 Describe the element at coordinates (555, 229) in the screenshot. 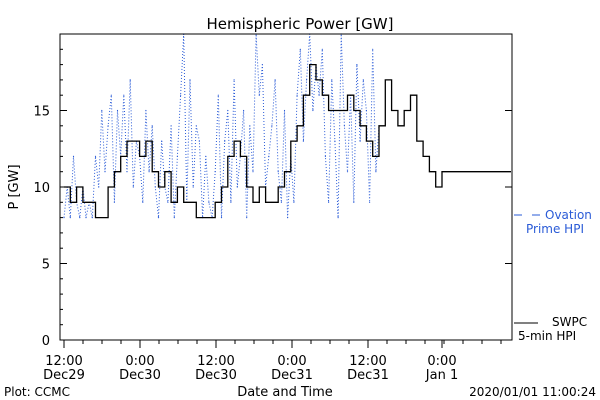

I see `legend-ovation-label-2: Prime HPI` at that location.